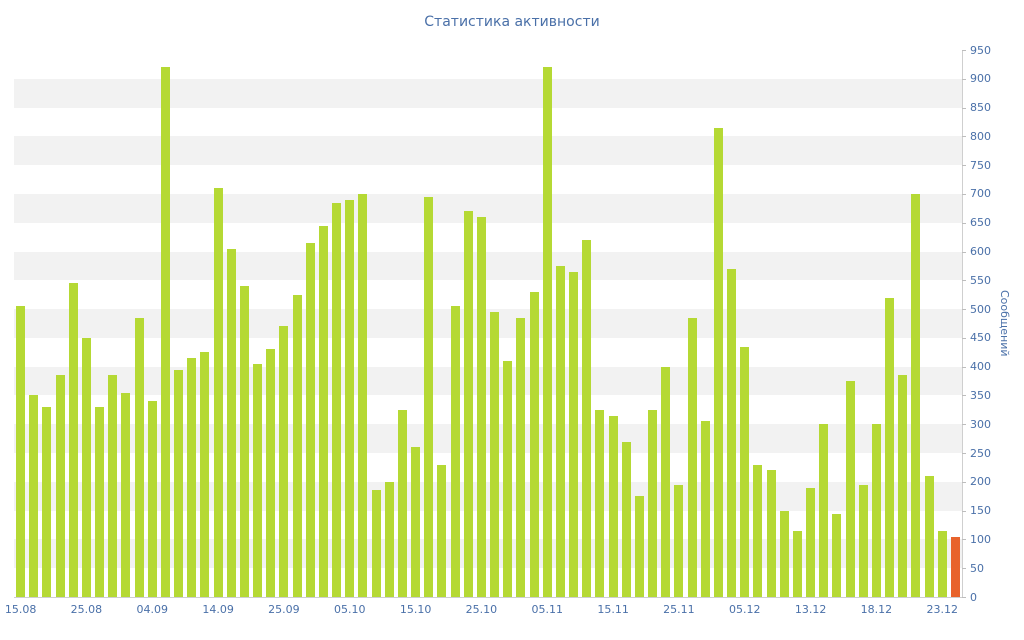  I want to click on x-axis-label: 25.11, so click(679, 609).